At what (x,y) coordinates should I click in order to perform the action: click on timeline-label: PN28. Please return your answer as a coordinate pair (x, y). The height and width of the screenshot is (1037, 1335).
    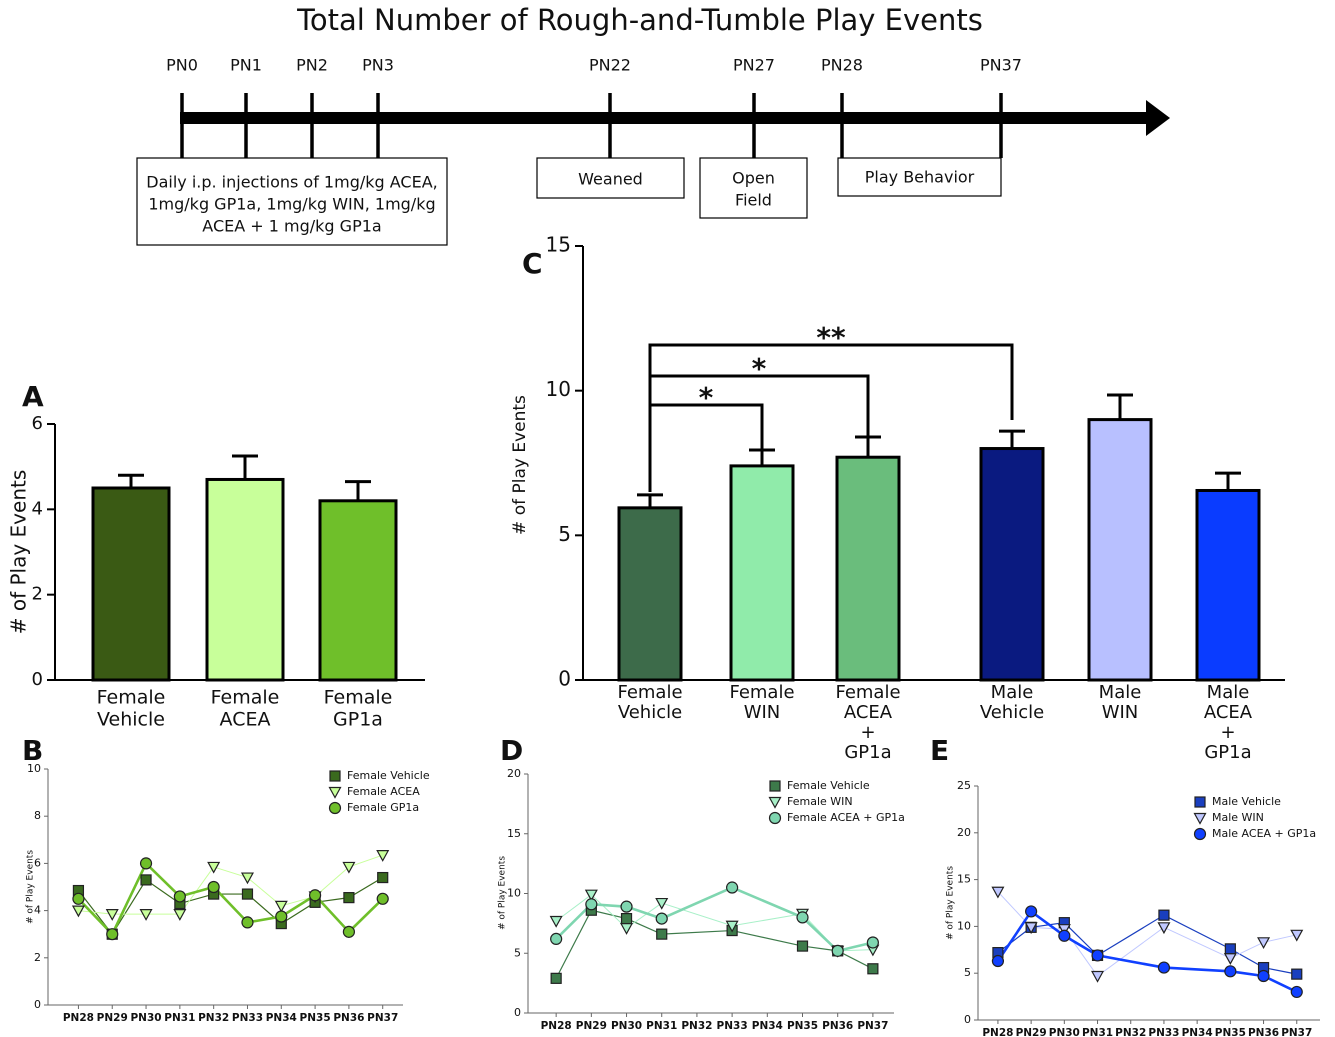
    Looking at the image, I should click on (842, 65).